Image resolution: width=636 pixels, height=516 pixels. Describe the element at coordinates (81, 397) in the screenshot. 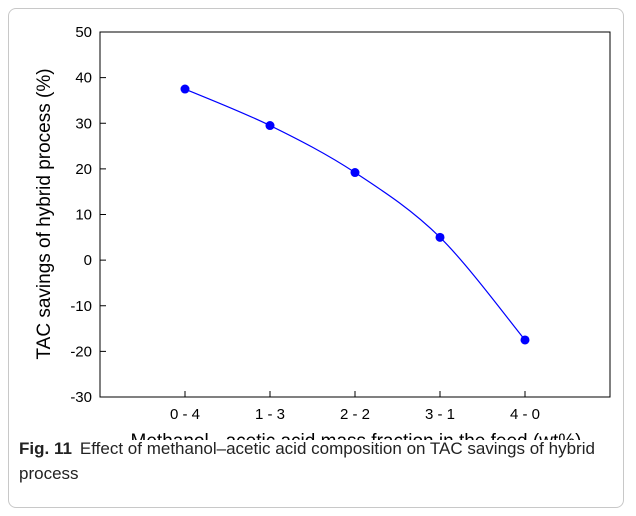

I see `y-tick-label: -30` at that location.